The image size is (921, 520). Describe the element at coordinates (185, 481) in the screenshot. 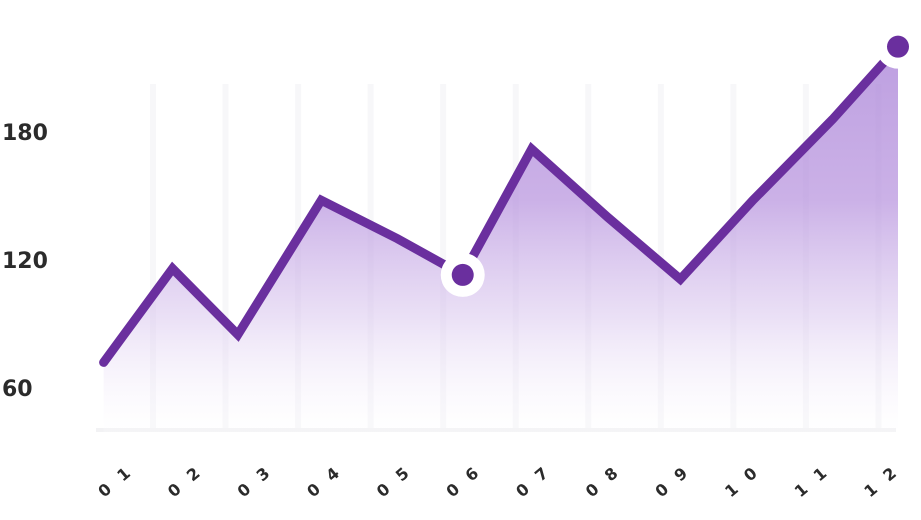

I see `x-tick-label: 0 2` at that location.